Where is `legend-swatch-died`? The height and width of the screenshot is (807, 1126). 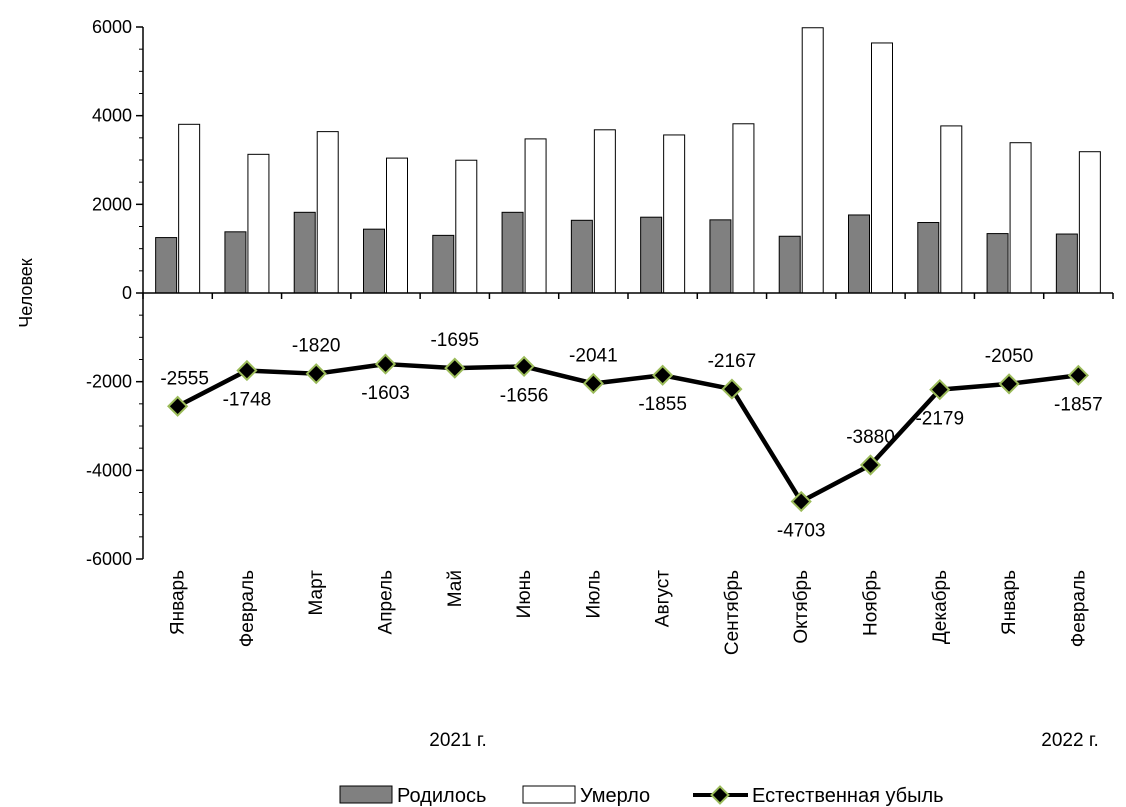
legend-swatch-died is located at coordinates (549, 794).